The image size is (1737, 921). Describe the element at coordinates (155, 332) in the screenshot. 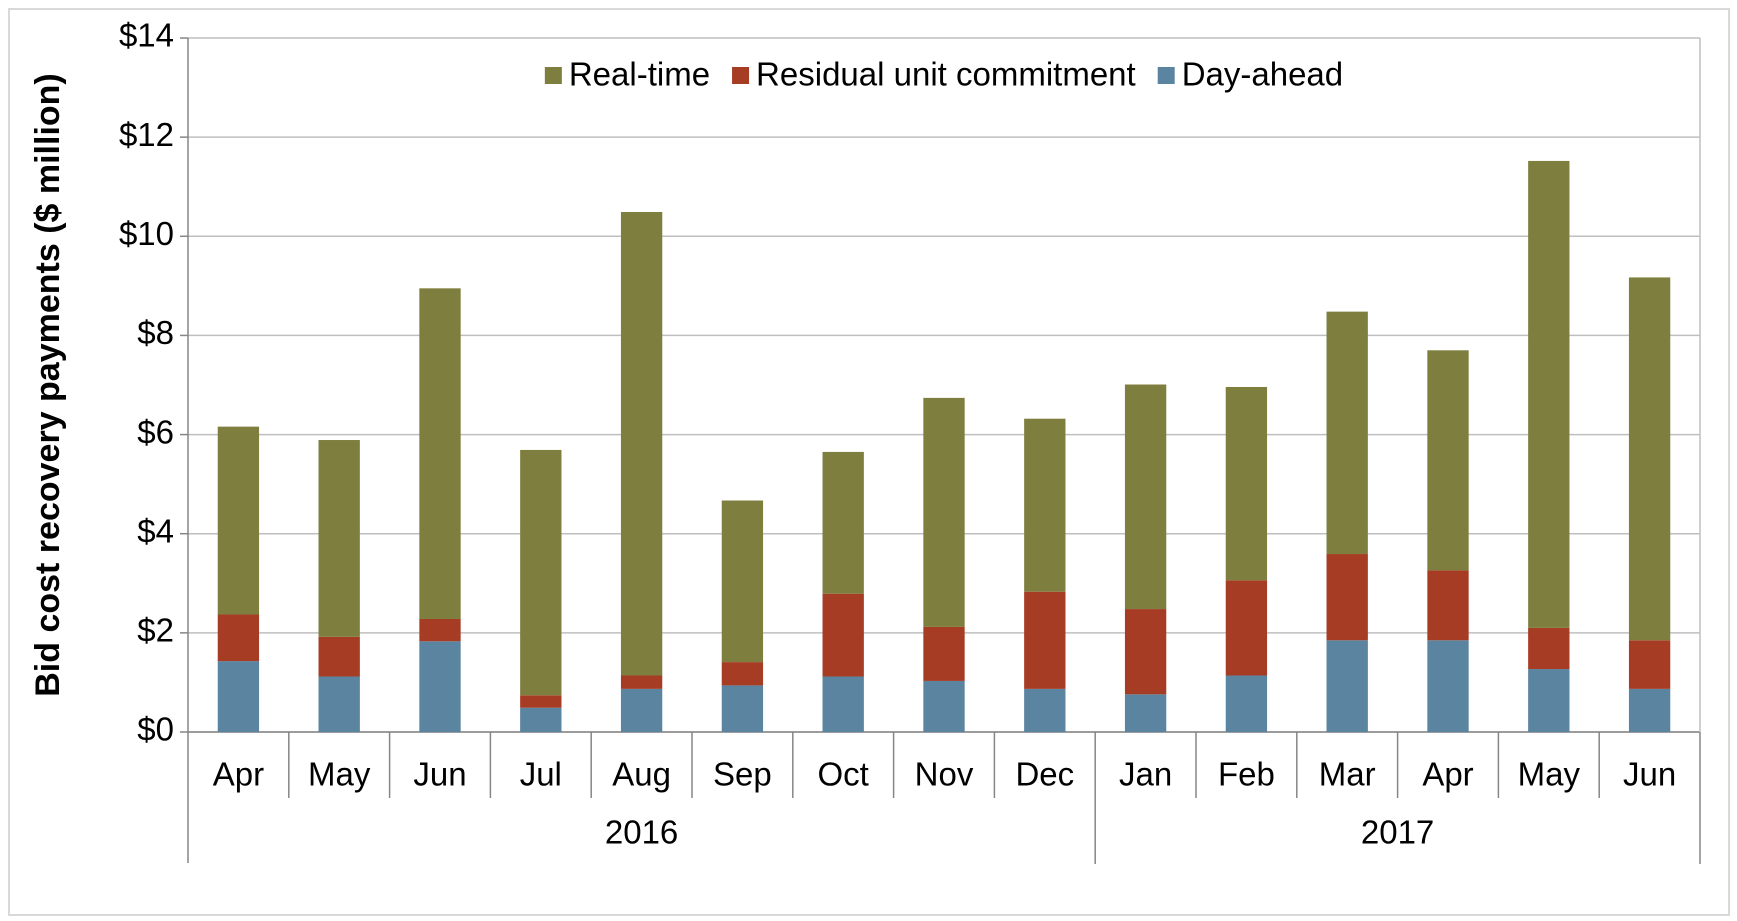

I see `y-tick-label: $8` at that location.